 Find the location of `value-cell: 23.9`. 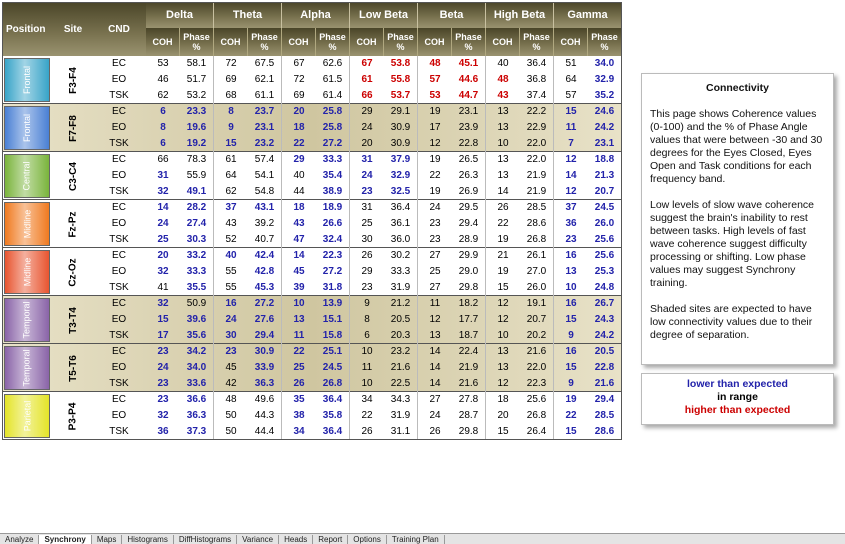

value-cell: 23.9 is located at coordinates (469, 128).